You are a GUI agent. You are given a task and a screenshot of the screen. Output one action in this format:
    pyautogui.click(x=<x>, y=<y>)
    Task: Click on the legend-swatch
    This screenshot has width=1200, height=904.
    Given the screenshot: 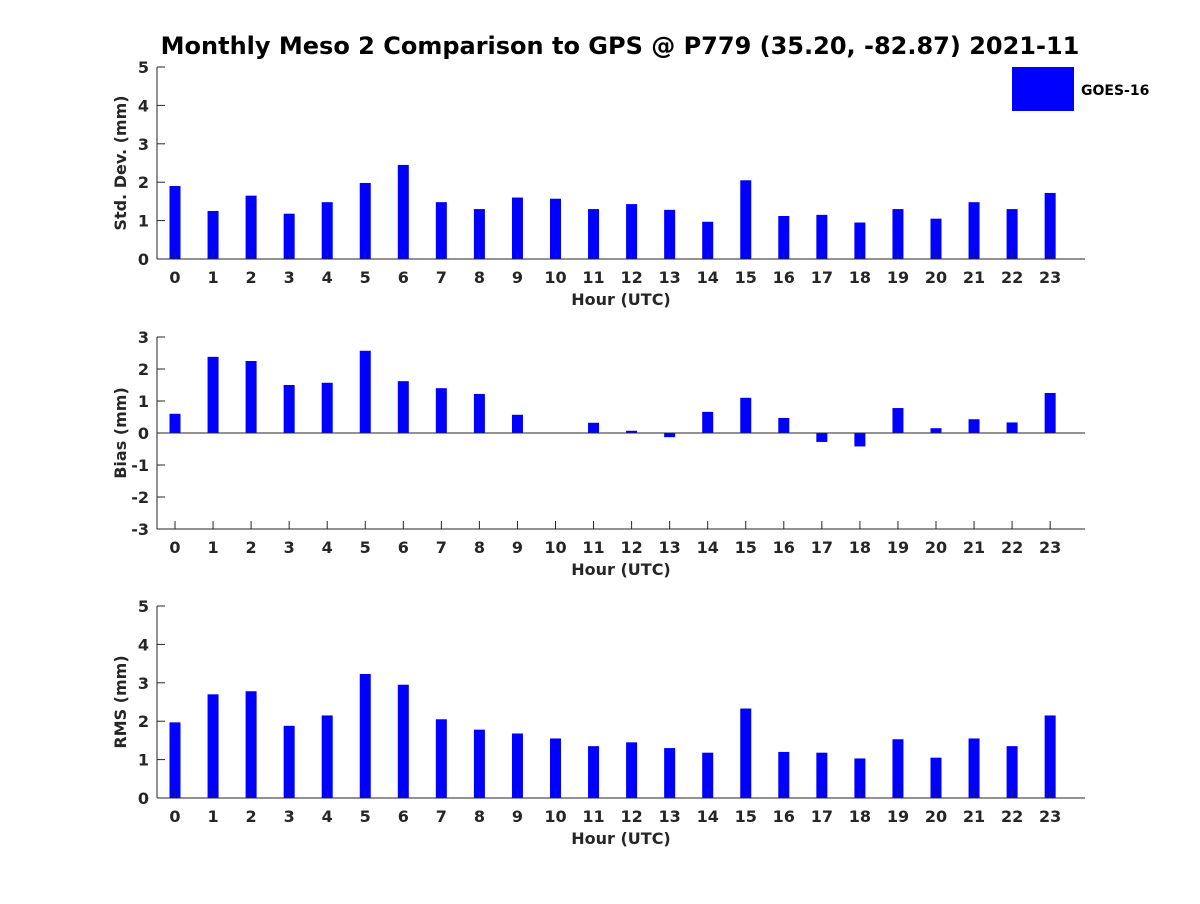 What is the action you would take?
    pyautogui.click(x=1043, y=89)
    